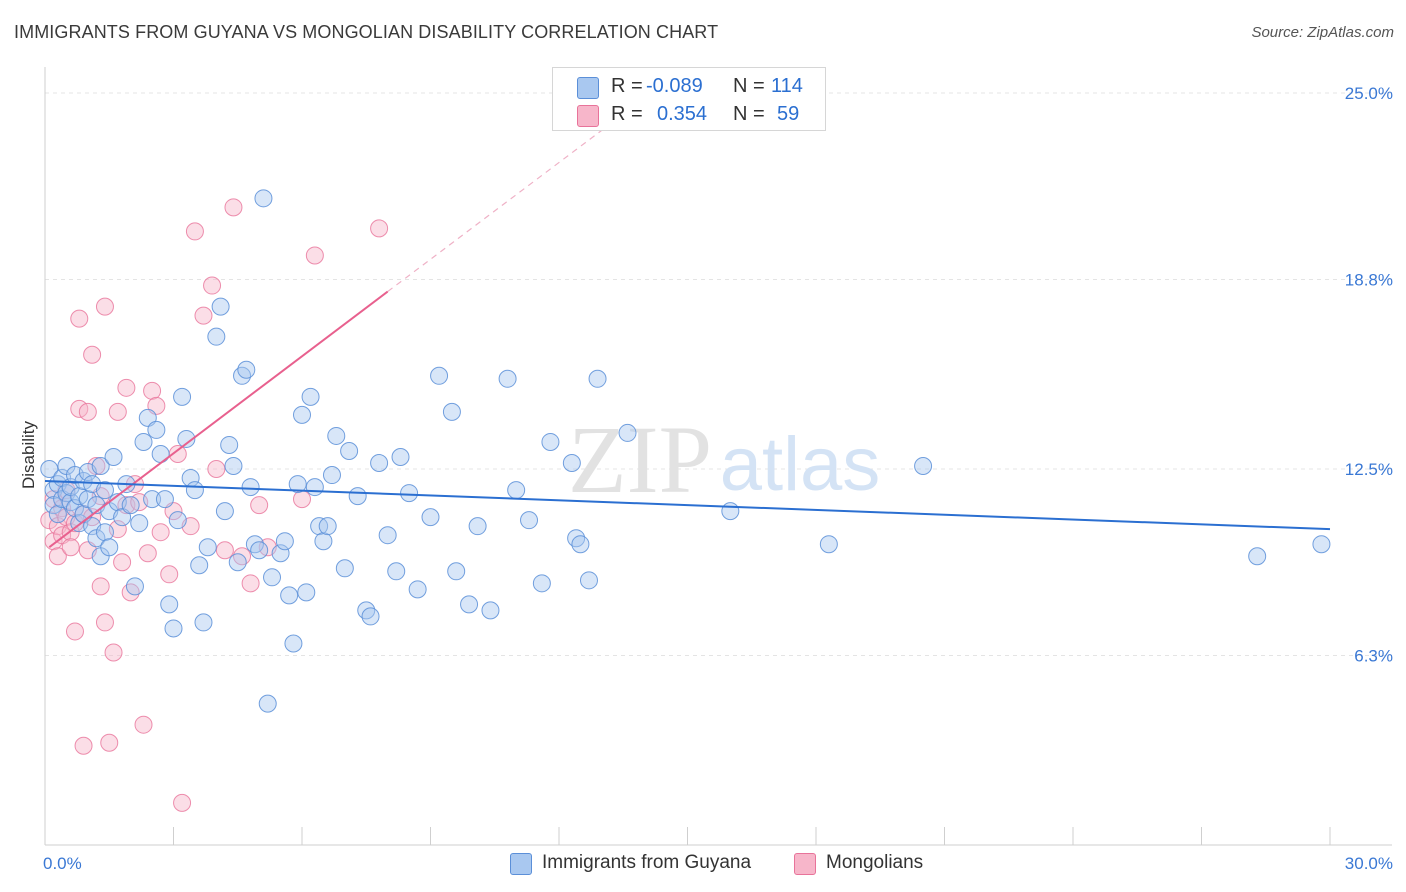  I want to click on n-value: 114, so click(787, 86).